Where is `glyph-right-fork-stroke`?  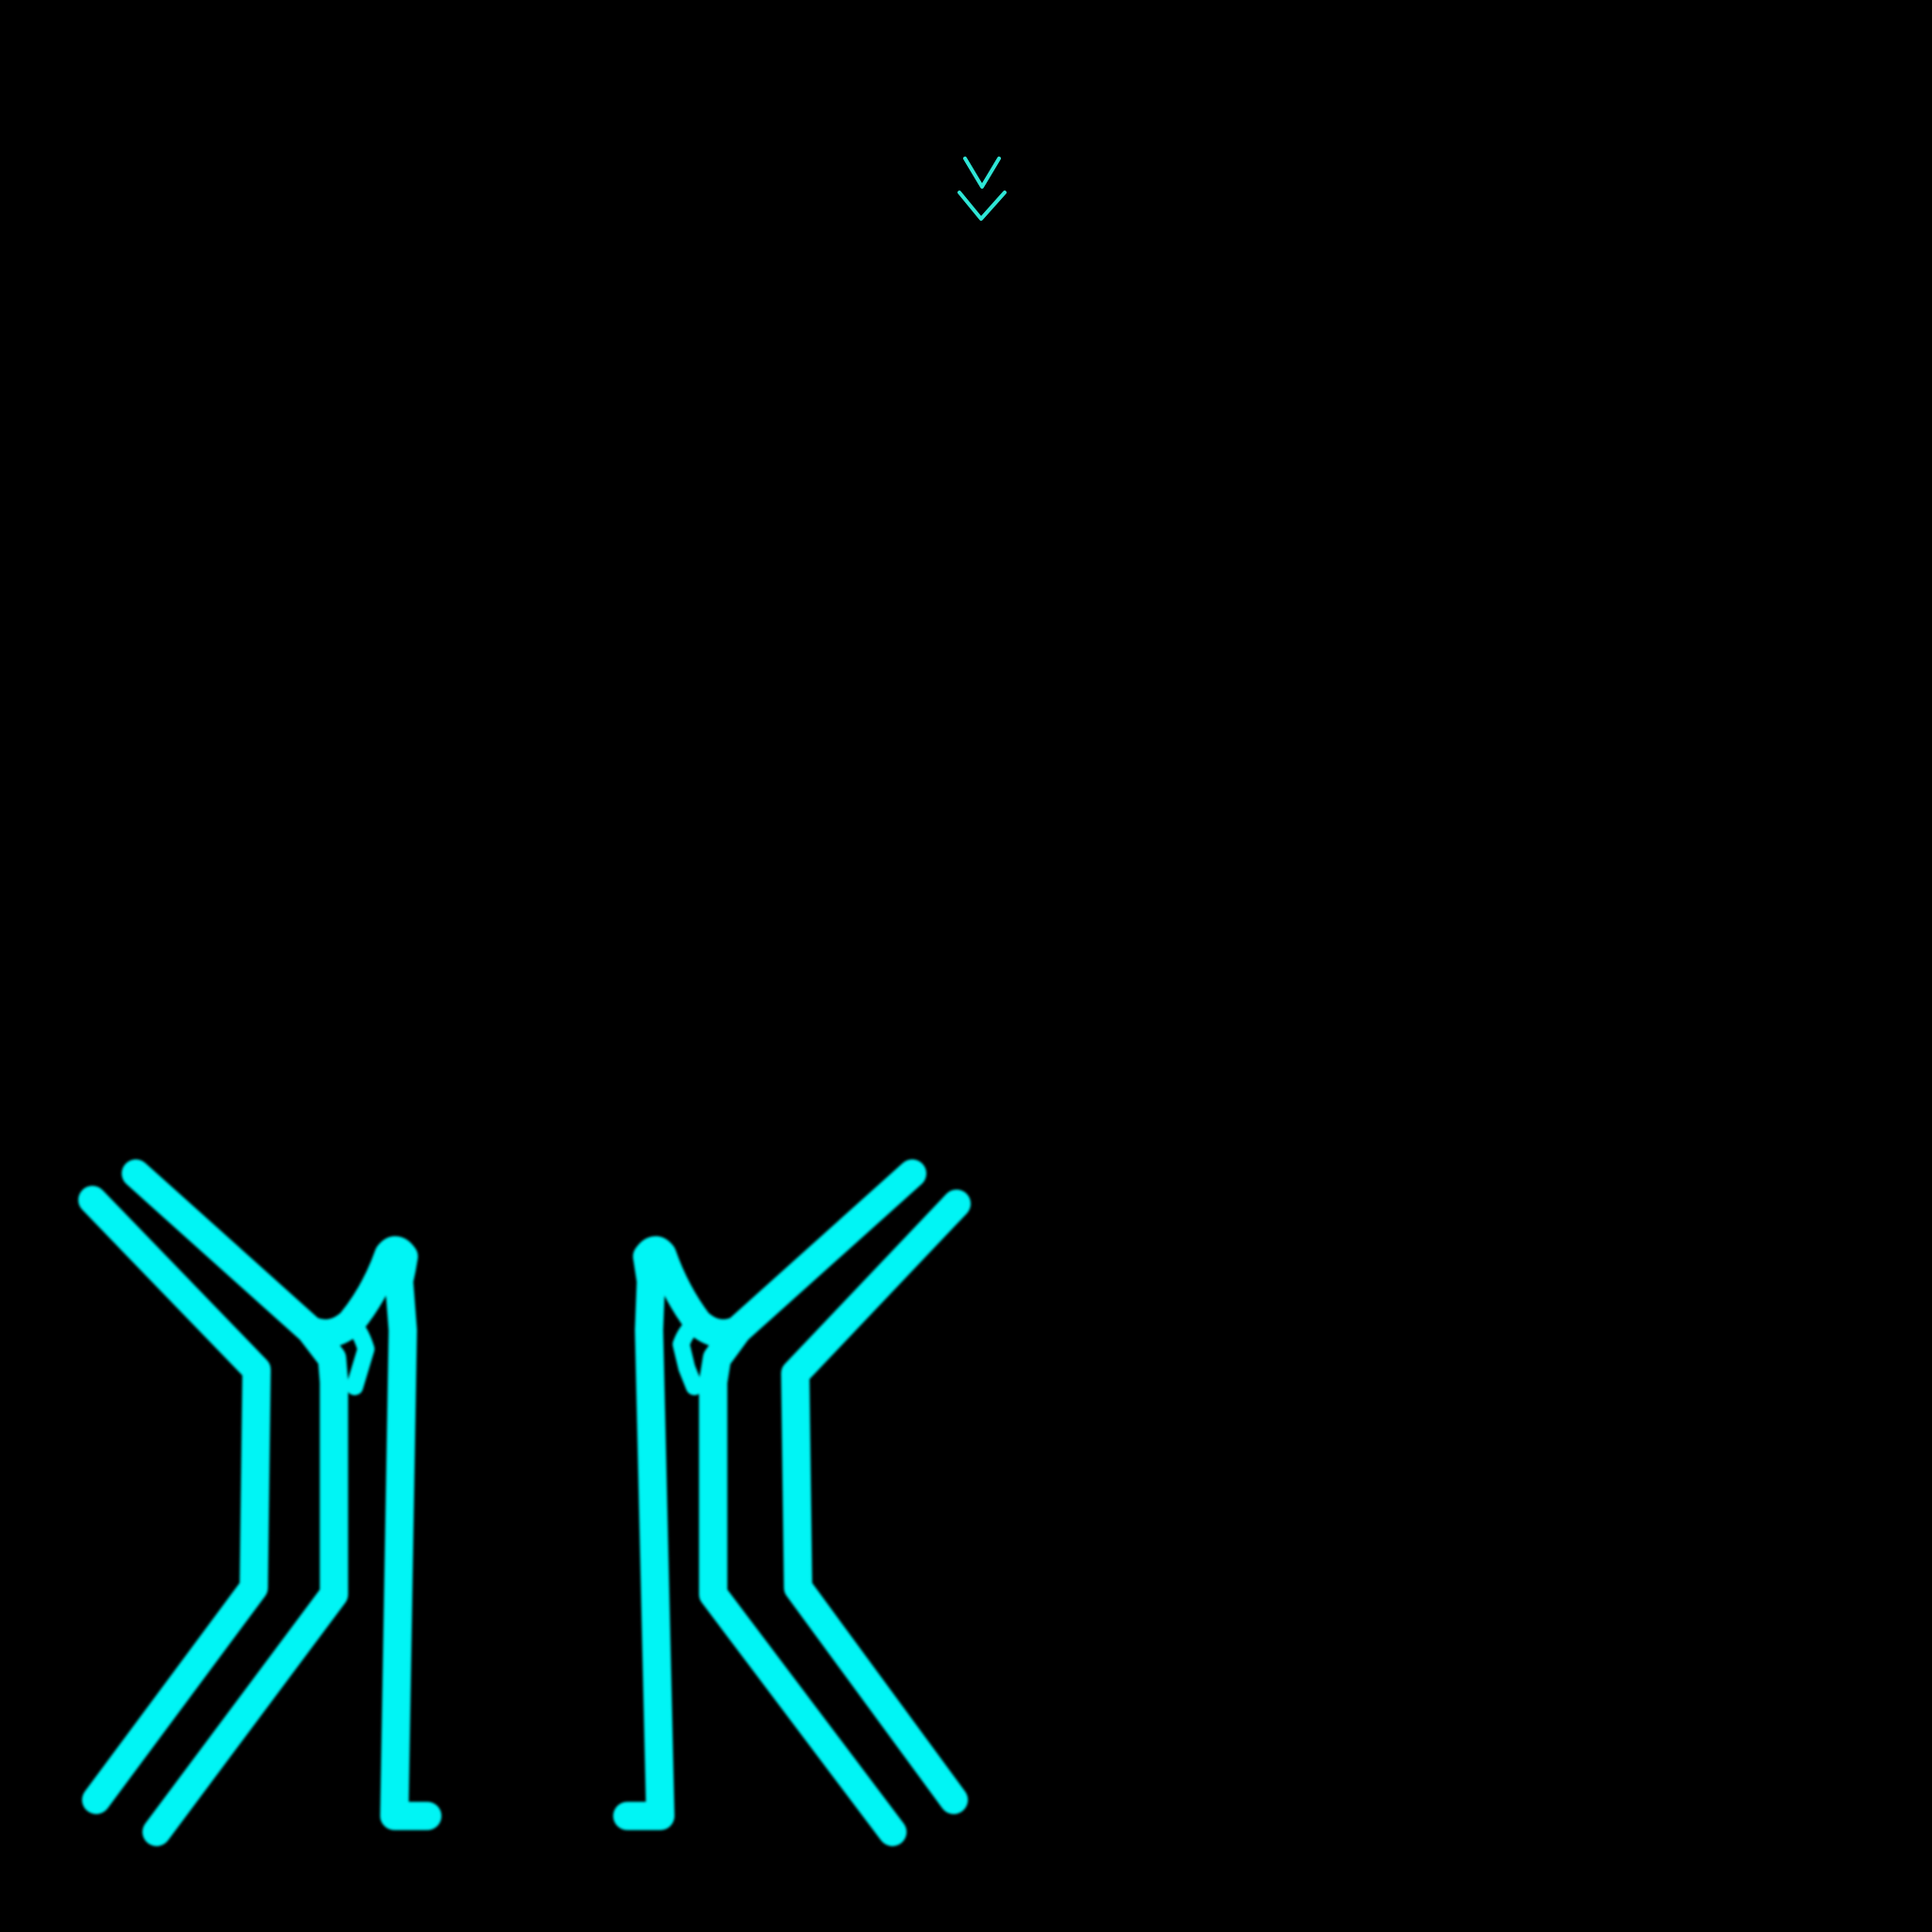
glyph-right-fork-stroke is located at coordinates (682, 1533).